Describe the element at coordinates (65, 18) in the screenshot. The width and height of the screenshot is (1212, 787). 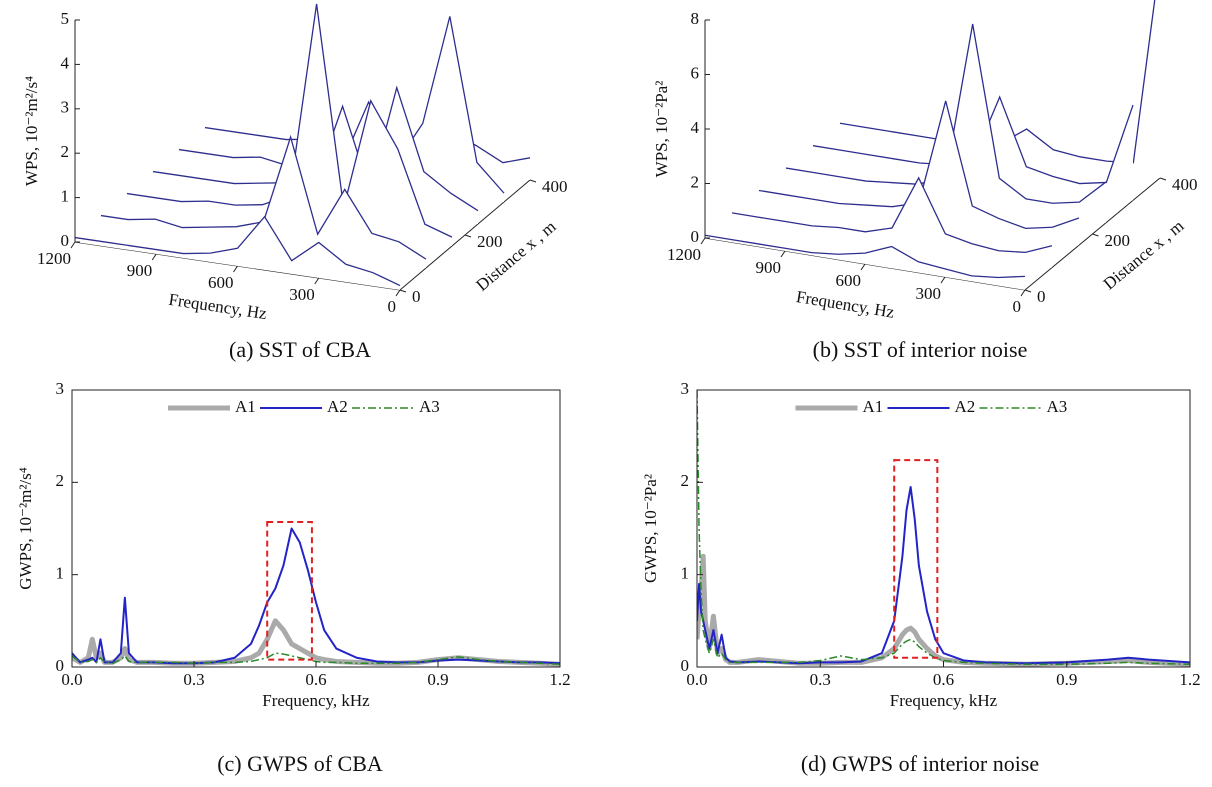
I see `z-tick-label: 5` at that location.